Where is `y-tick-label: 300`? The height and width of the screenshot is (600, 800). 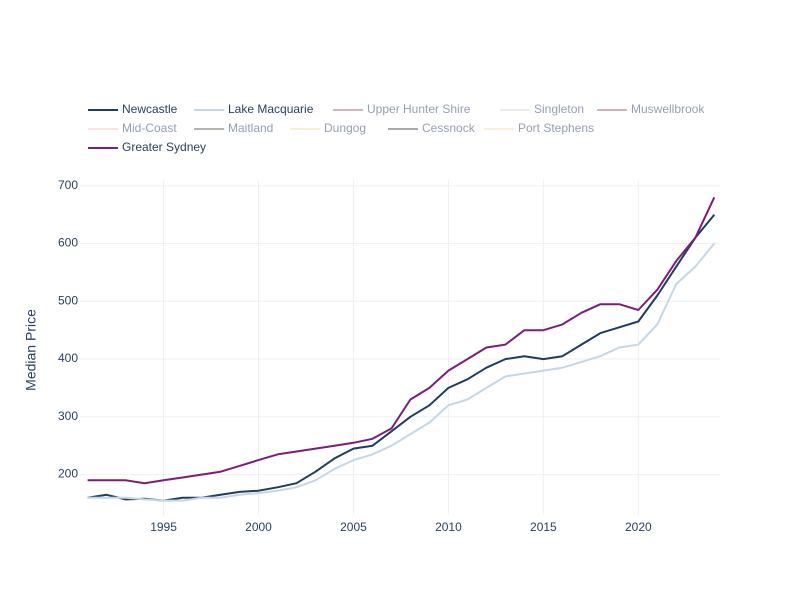 y-tick-label: 300 is located at coordinates (68, 416).